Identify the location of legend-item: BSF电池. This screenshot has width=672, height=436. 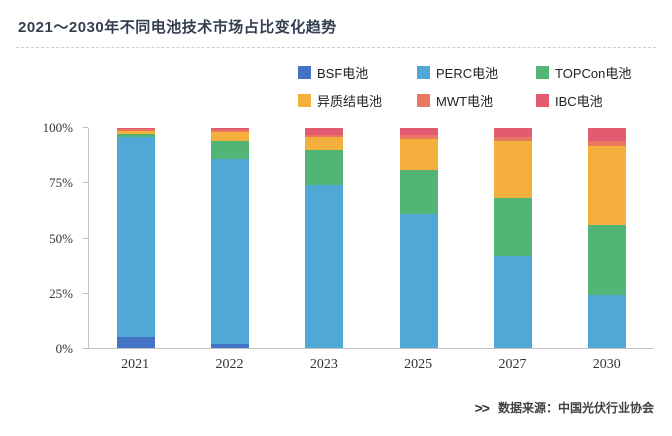
(357, 72).